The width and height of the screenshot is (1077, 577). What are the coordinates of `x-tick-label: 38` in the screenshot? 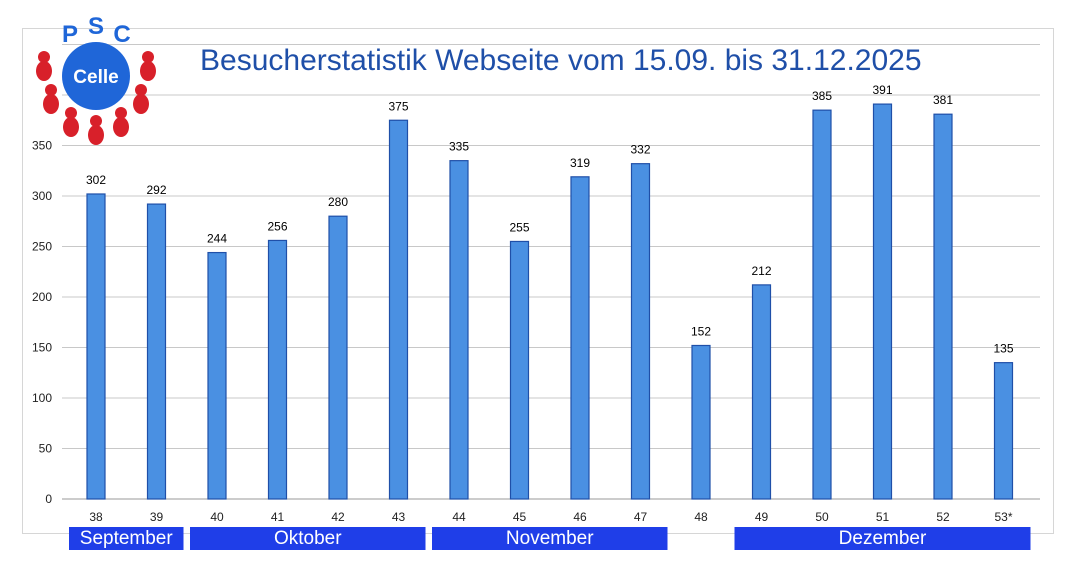 It's located at (96, 517).